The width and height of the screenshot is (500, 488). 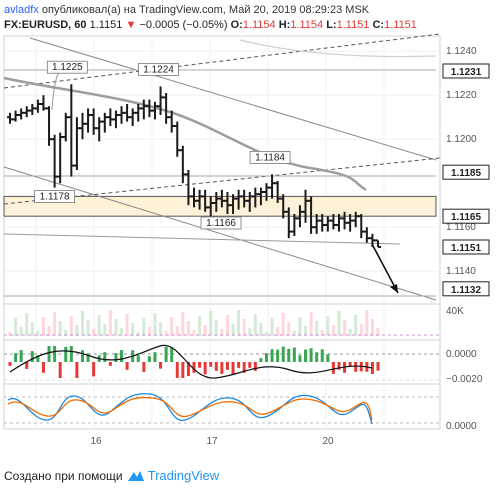 What do you see at coordinates (461, 354) in the screenshot?
I see `macd-axis-label: 0.0000` at bounding box center [461, 354].